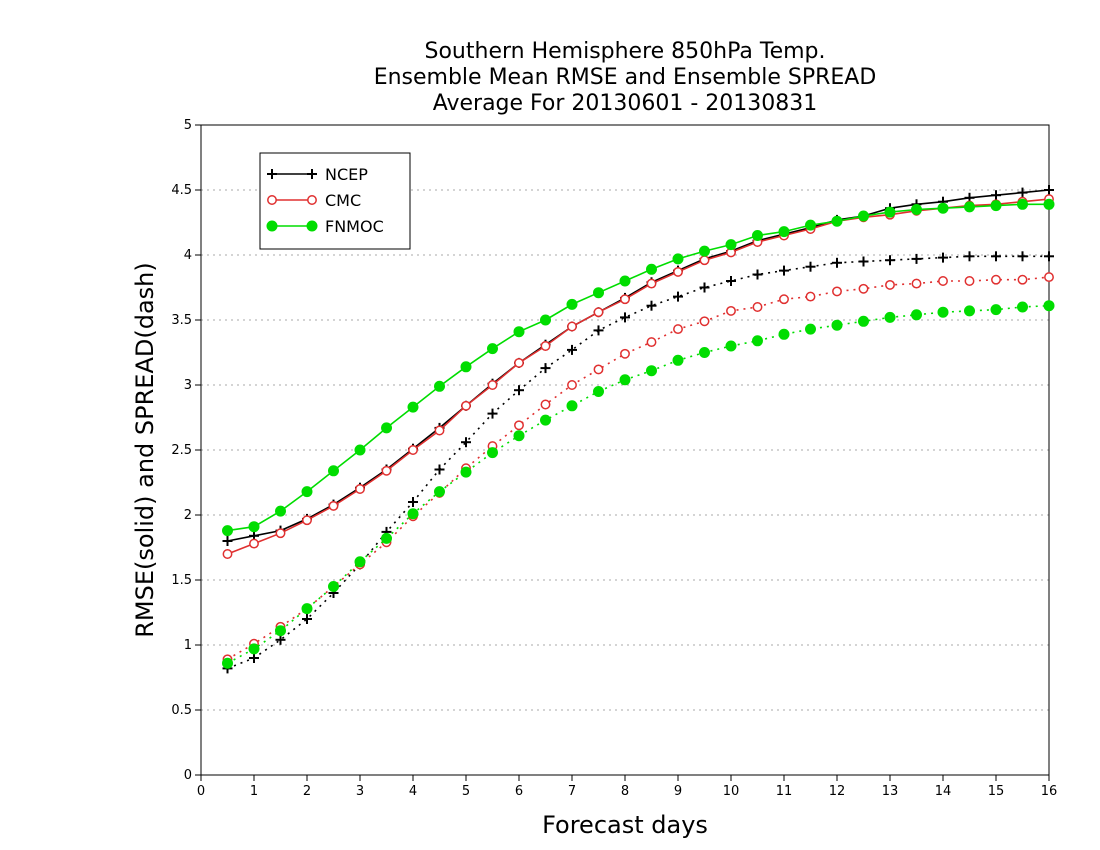 Image resolution: width=1100 pixels, height=850 pixels. Describe the element at coordinates (625, 791) in the screenshot. I see `x-tick-label: 8` at that location.